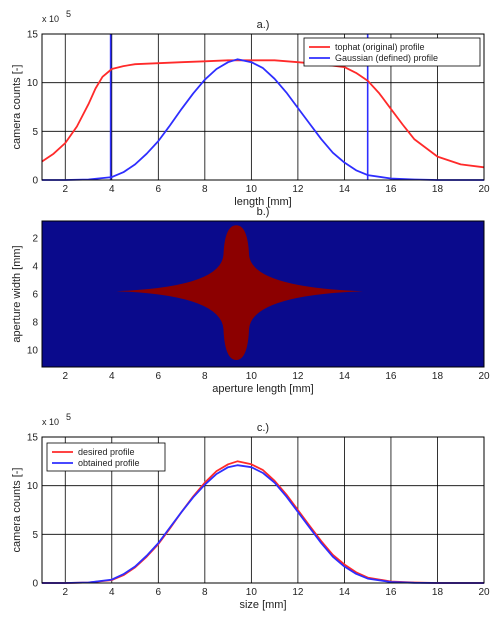  What do you see at coordinates (262, 202) in the screenshot?
I see `x-axis-label: length [mm]` at bounding box center [262, 202].